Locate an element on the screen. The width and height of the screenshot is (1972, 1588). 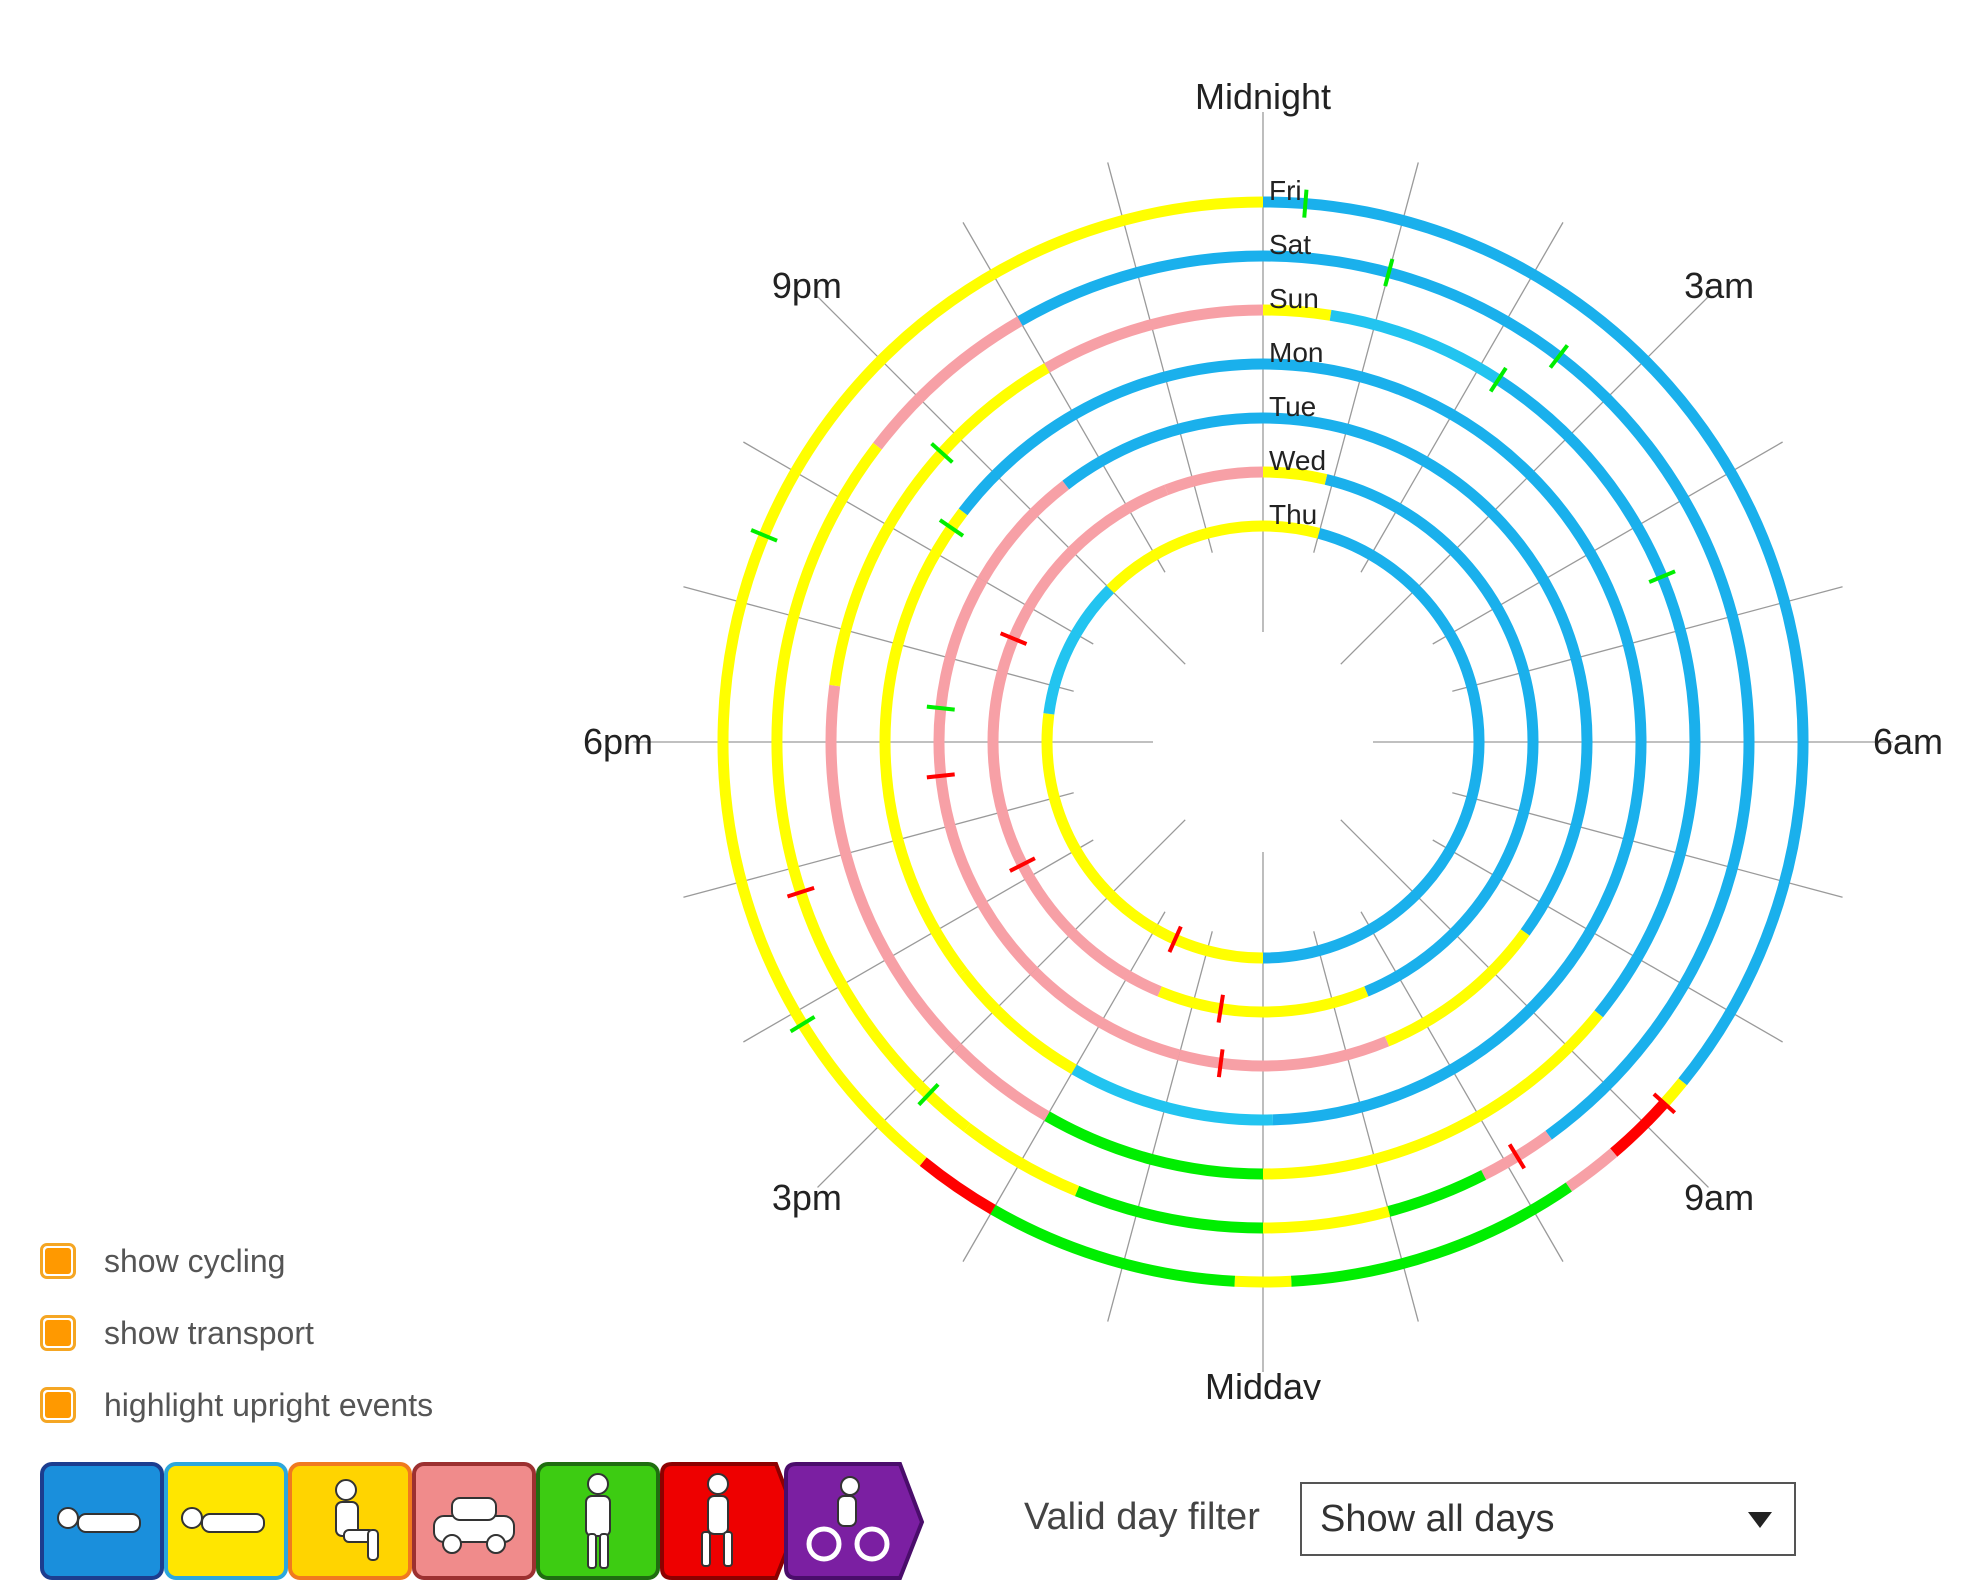
day-label-sat: Sat is located at coordinates (1290, 244).